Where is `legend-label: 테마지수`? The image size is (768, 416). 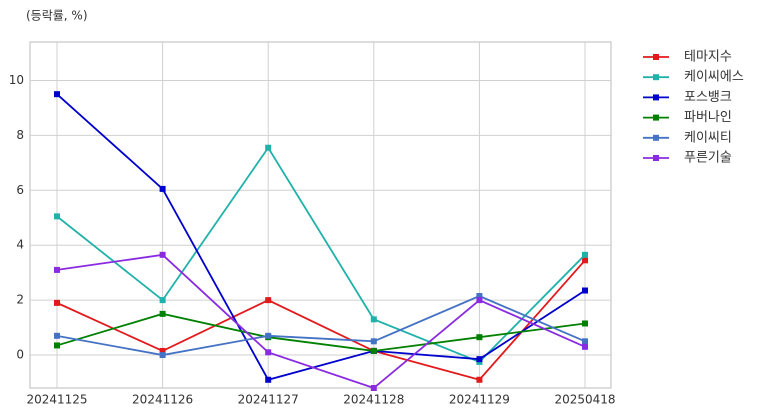 legend-label: 테마지수 is located at coordinates (708, 57).